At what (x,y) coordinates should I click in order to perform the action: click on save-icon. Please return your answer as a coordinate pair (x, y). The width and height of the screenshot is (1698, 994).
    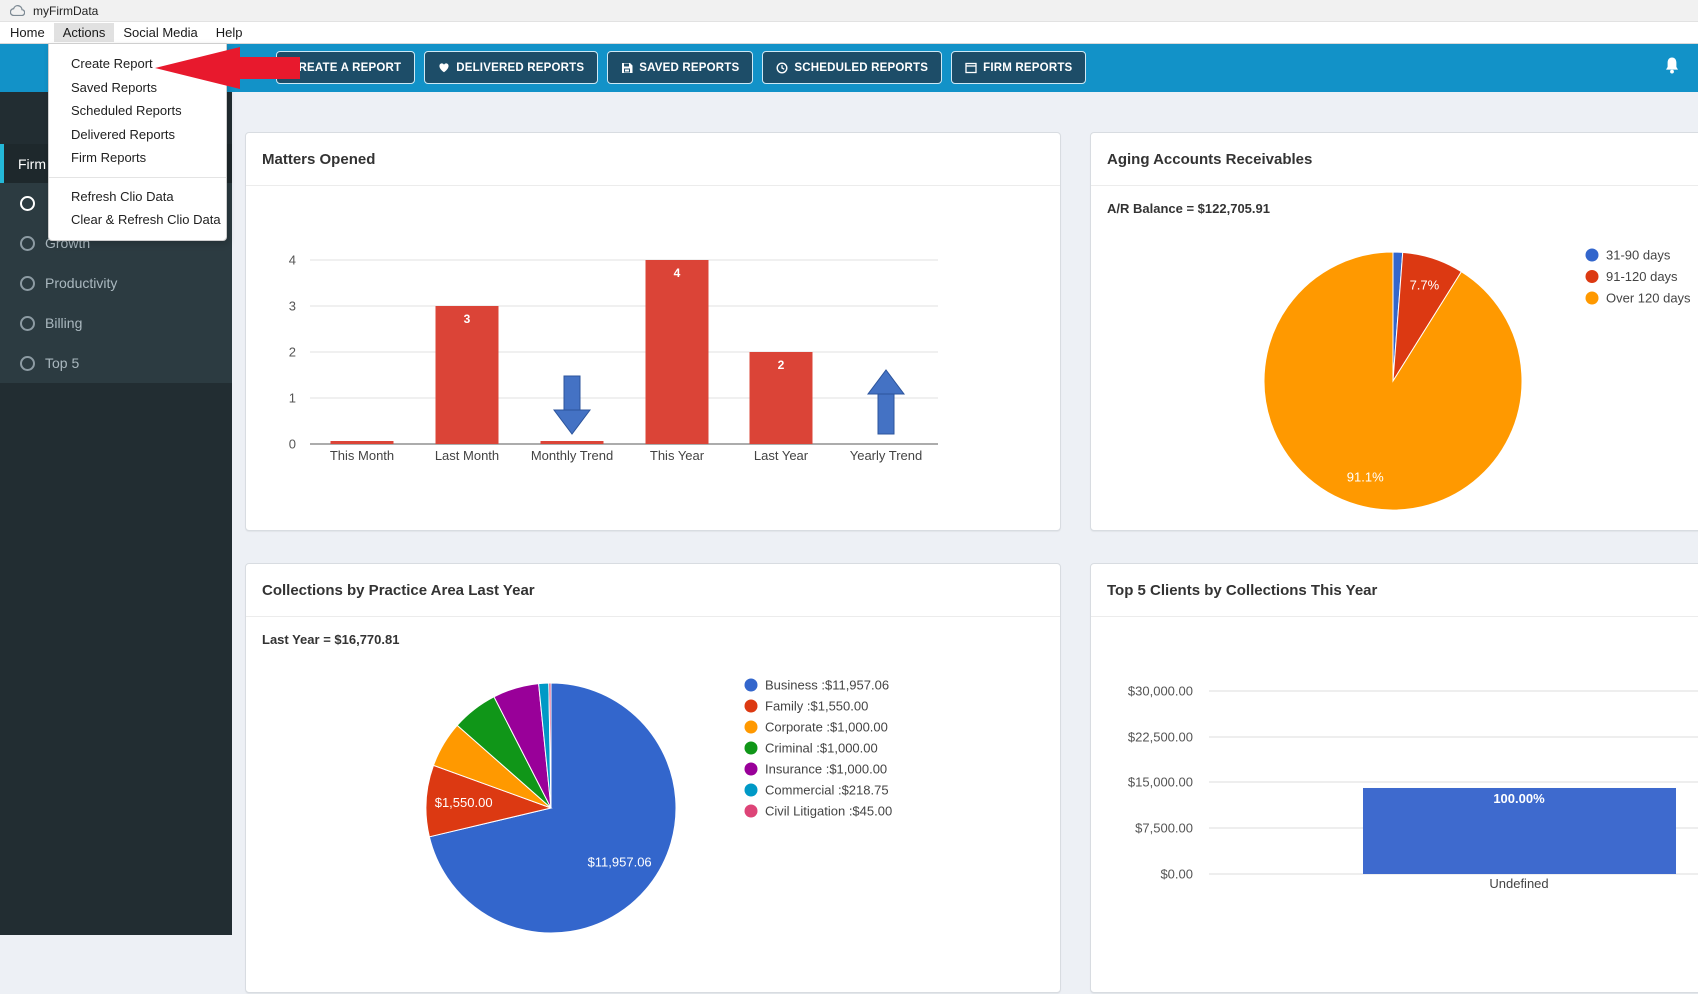
    Looking at the image, I should click on (627, 68).